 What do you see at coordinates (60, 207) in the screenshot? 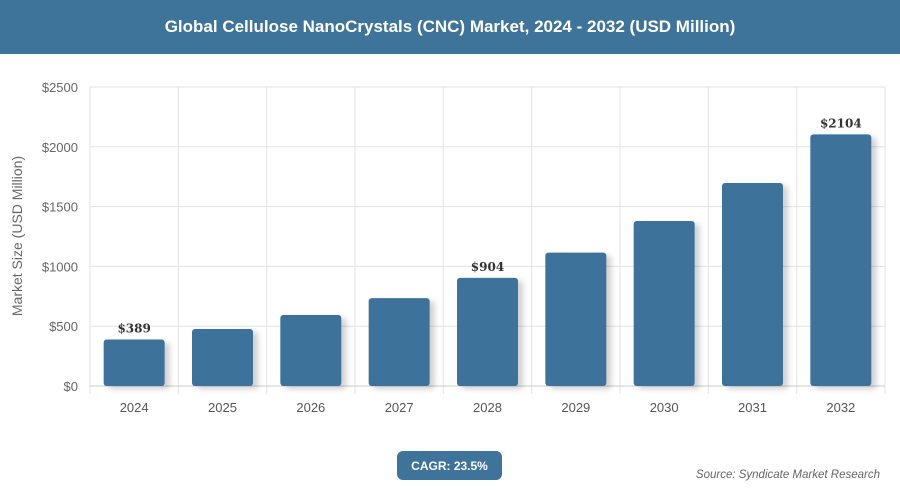
I see `y-tick-label: $1500` at bounding box center [60, 207].